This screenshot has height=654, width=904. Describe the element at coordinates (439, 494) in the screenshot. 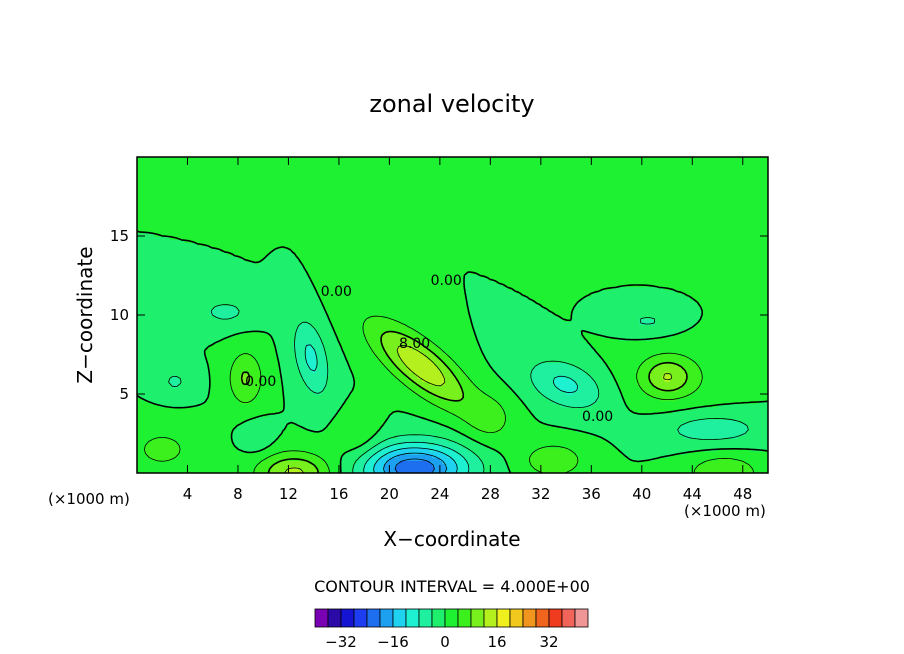

I see `x-tick-label: 24` at that location.